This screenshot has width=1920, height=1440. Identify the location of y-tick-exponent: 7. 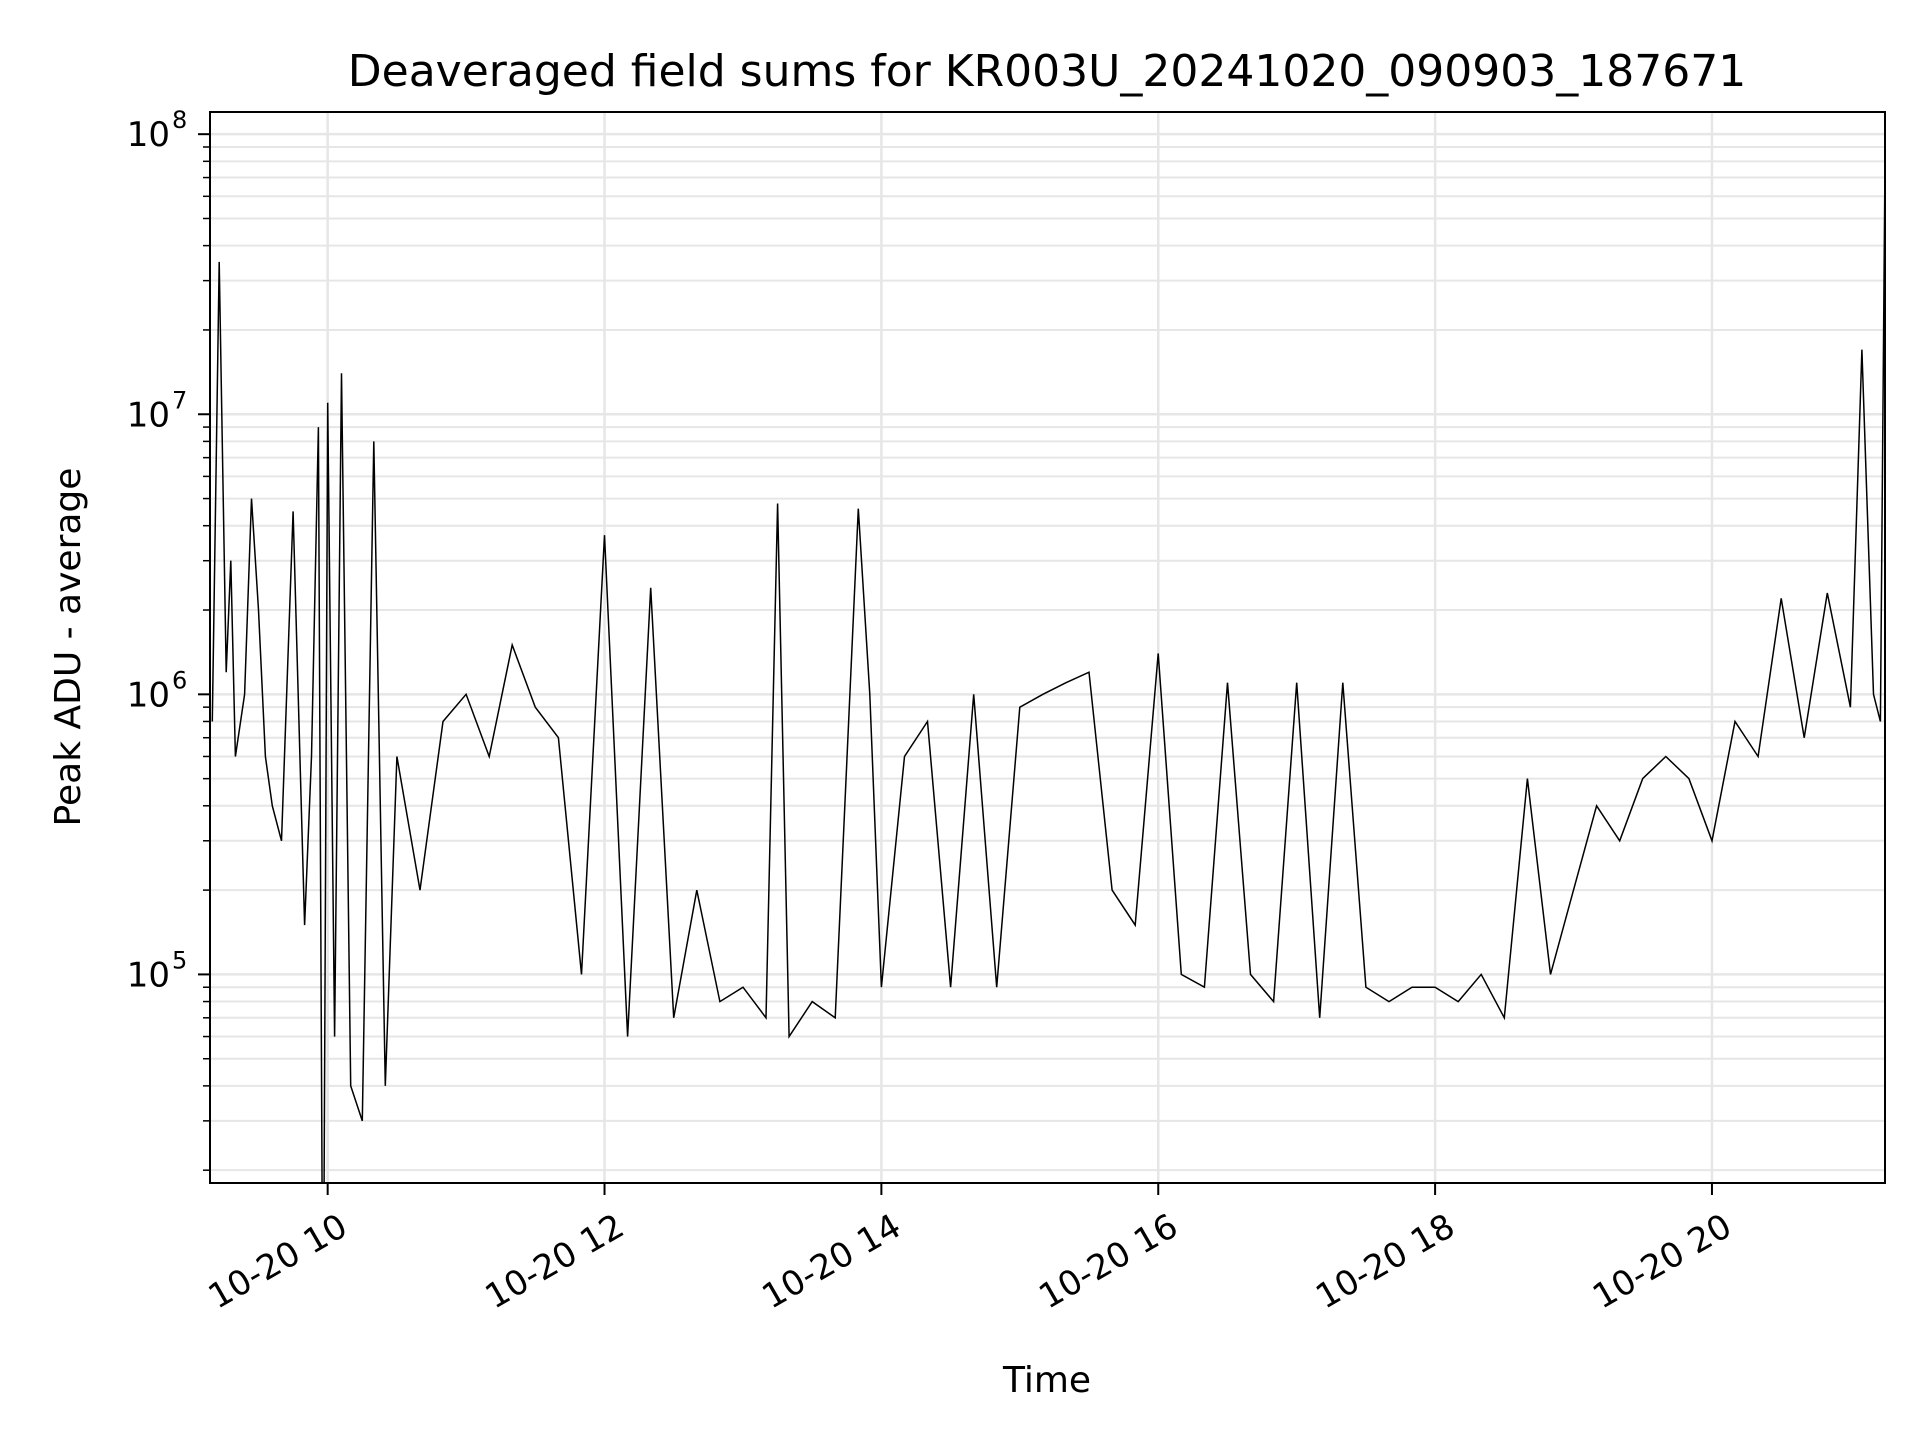
(179, 400).